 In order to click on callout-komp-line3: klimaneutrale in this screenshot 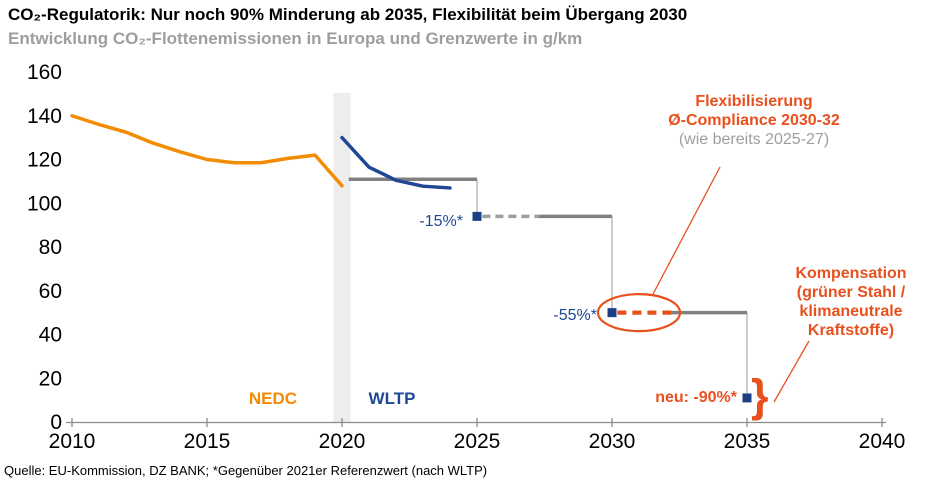, I will do `click(851, 311)`.